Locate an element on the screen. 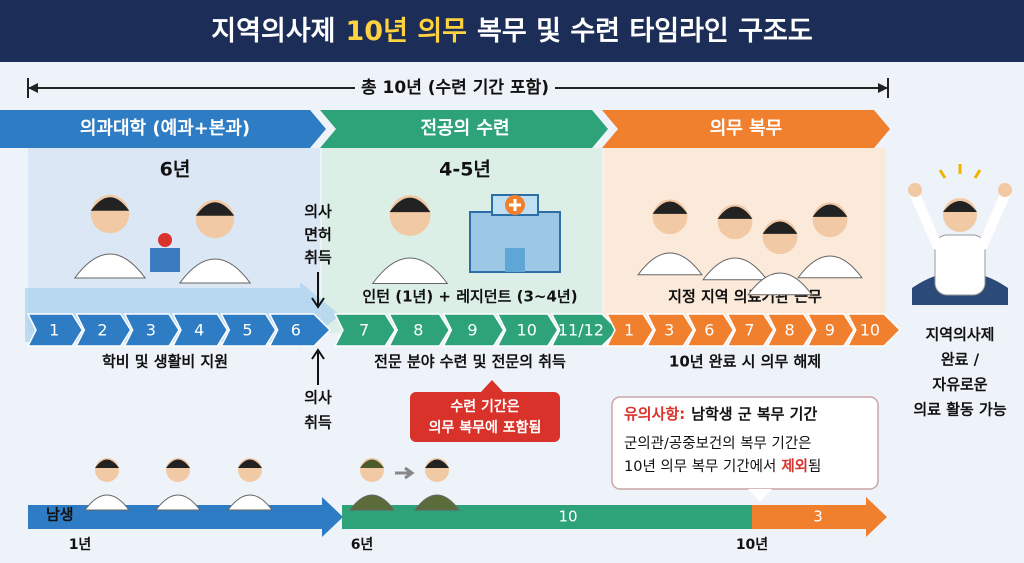 This screenshot has height=563, width=1024. track-segment-label: 10 is located at coordinates (567, 517).